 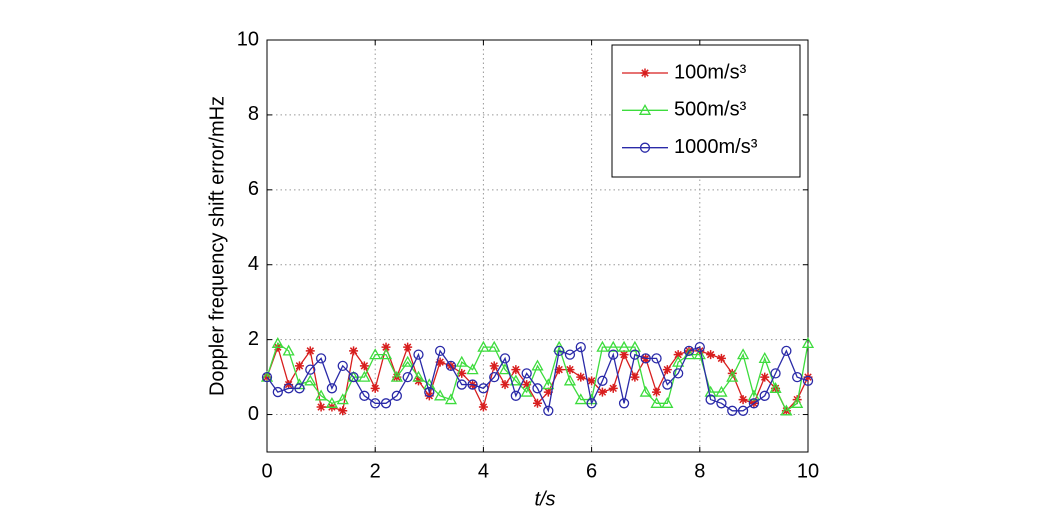 What do you see at coordinates (266, 471) in the screenshot?
I see `x-tick-label: 0` at bounding box center [266, 471].